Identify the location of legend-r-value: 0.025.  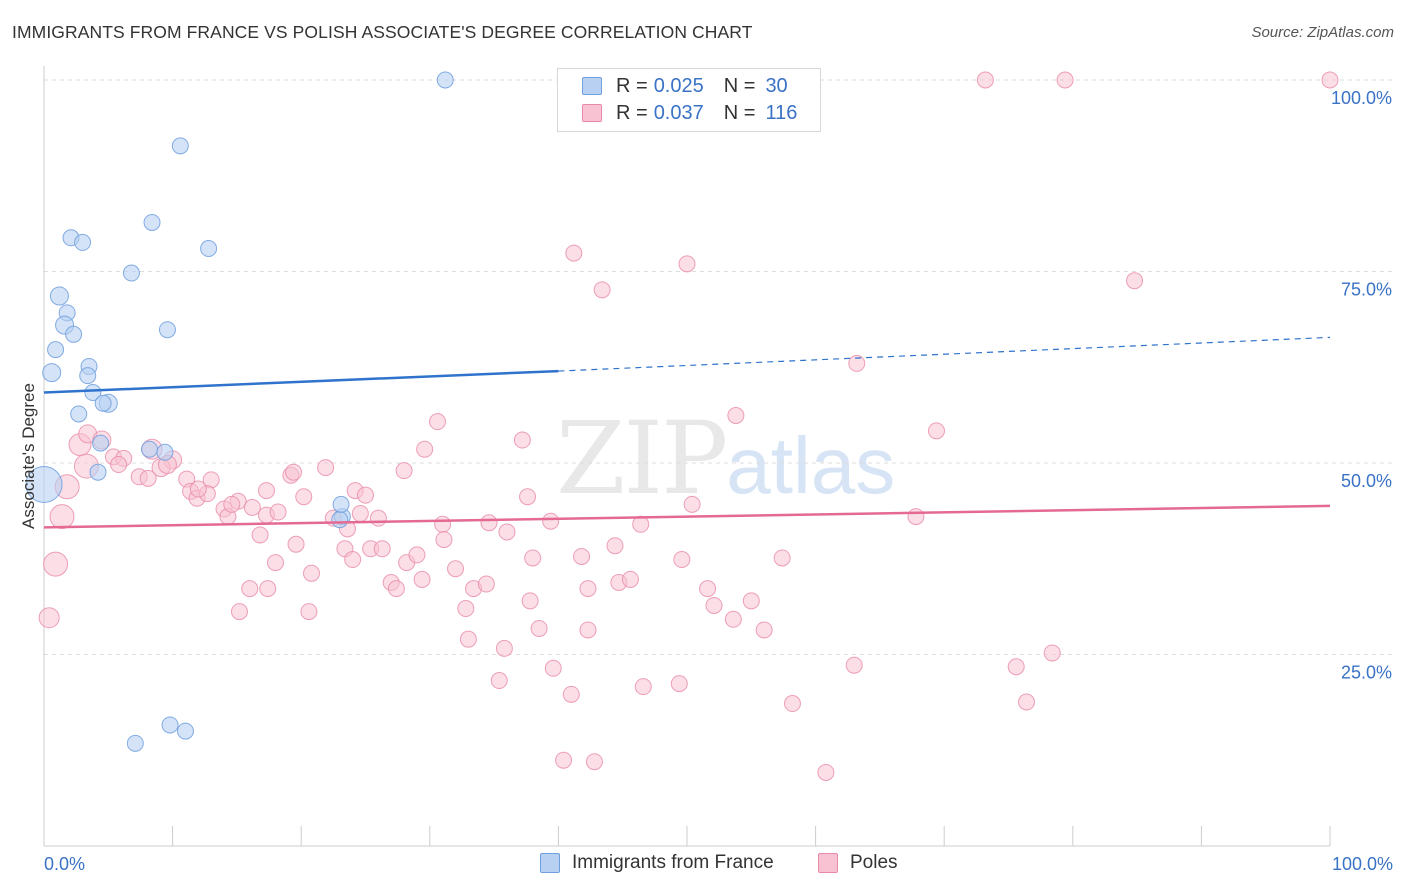
(678, 85).